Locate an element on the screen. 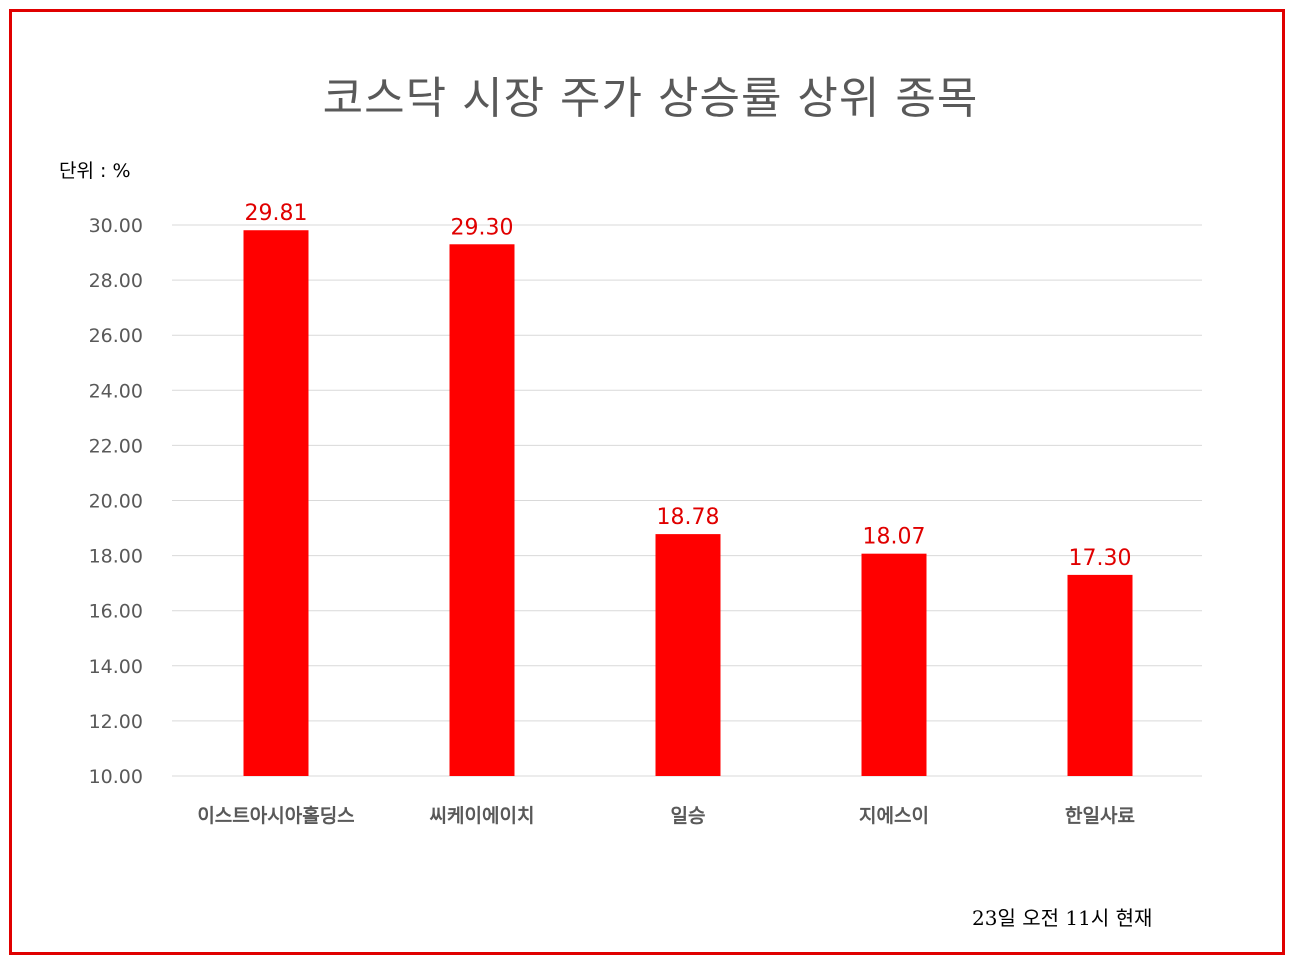 The width and height of the screenshot is (1301, 977). category-label: 이스트아시아홀딩스 is located at coordinates (275, 815).